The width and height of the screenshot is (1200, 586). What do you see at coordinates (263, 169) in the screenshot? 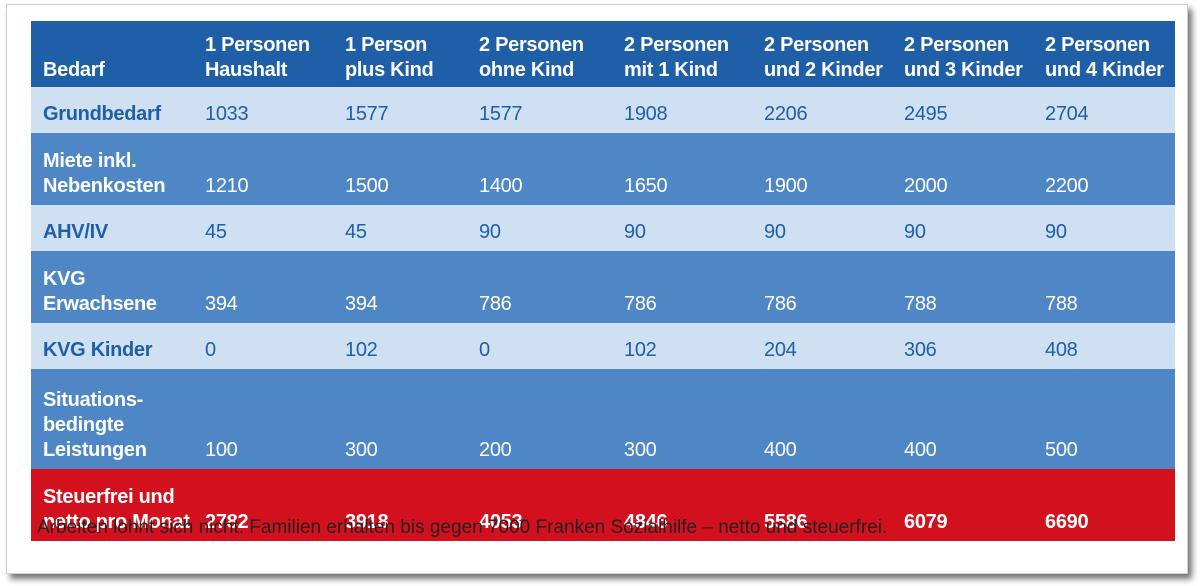
I see `cell-value: 1210` at bounding box center [263, 169].